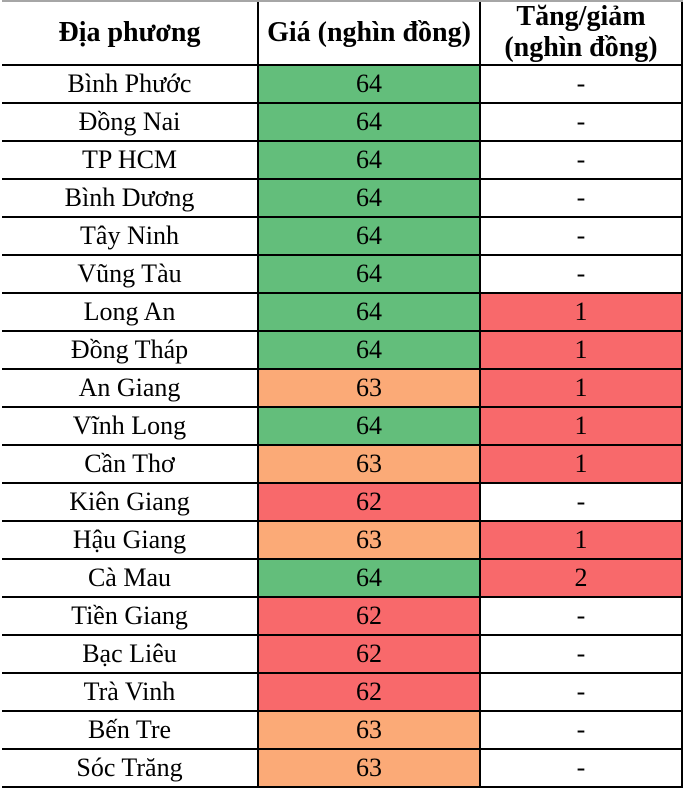  Describe the element at coordinates (130, 769) in the screenshot. I see `location-cell: Sóc Trăng` at that location.